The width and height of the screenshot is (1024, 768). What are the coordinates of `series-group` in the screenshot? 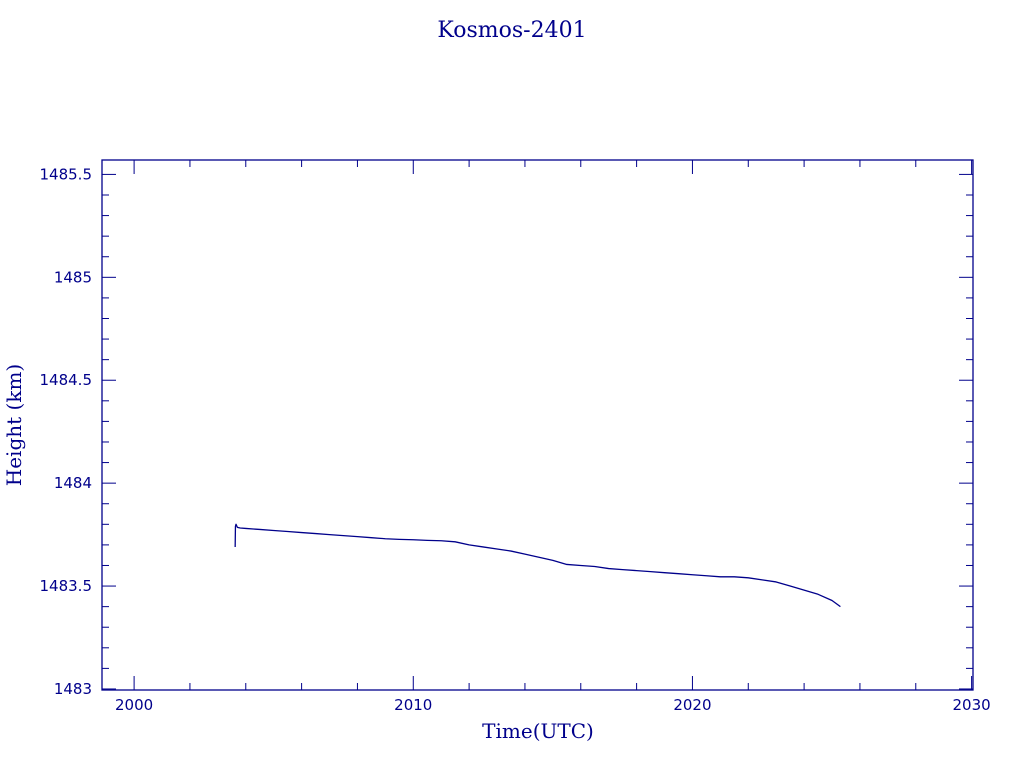 It's located at (537, 565).